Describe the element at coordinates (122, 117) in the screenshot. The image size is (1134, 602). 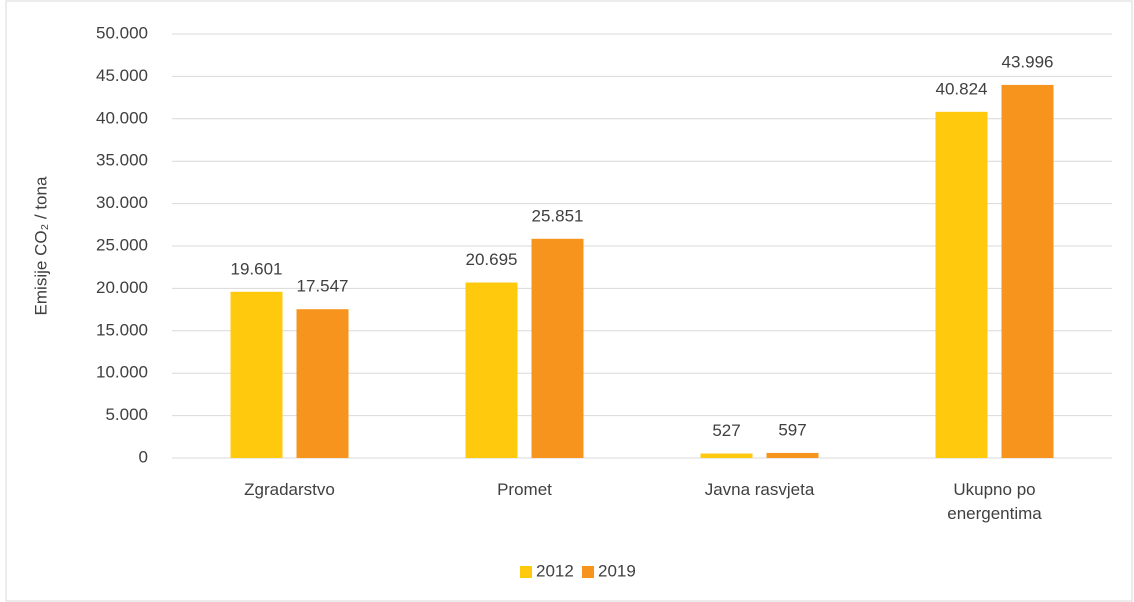
I see `y-tick-label: 40.000` at that location.